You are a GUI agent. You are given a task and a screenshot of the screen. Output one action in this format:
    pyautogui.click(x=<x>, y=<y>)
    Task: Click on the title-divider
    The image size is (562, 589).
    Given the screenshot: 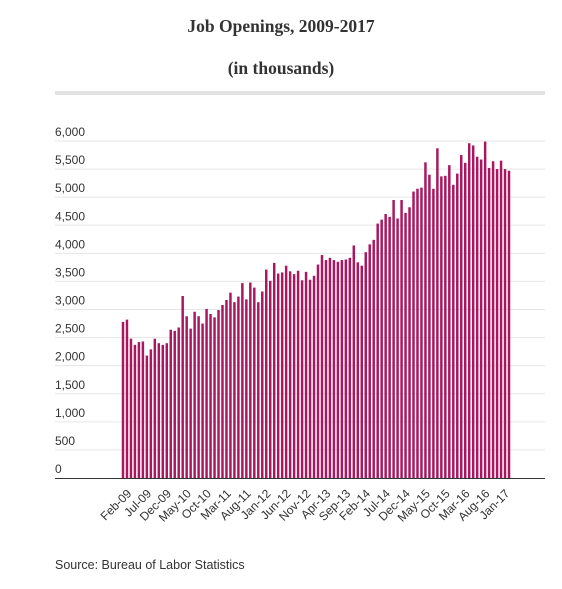 What is the action you would take?
    pyautogui.click(x=300, y=93)
    